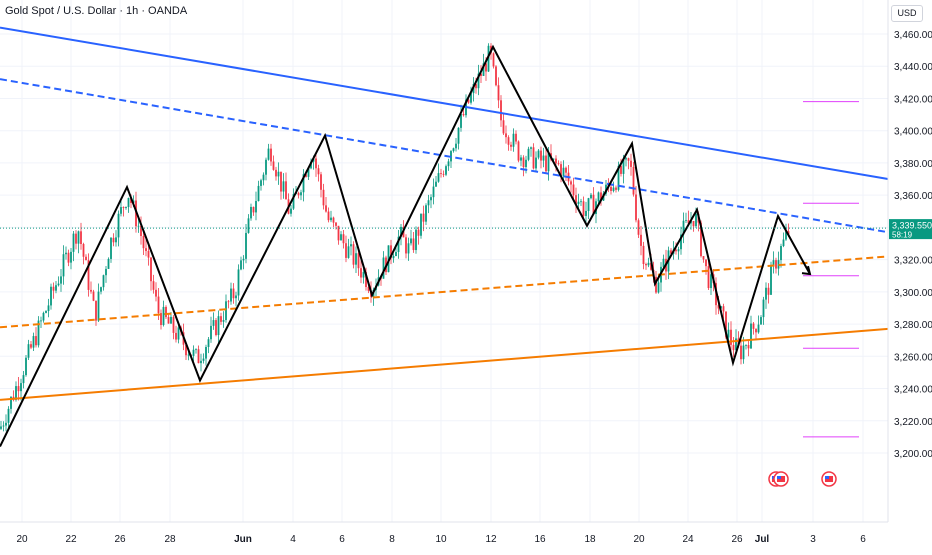  I want to click on x-tick-label: 16, so click(540, 539).